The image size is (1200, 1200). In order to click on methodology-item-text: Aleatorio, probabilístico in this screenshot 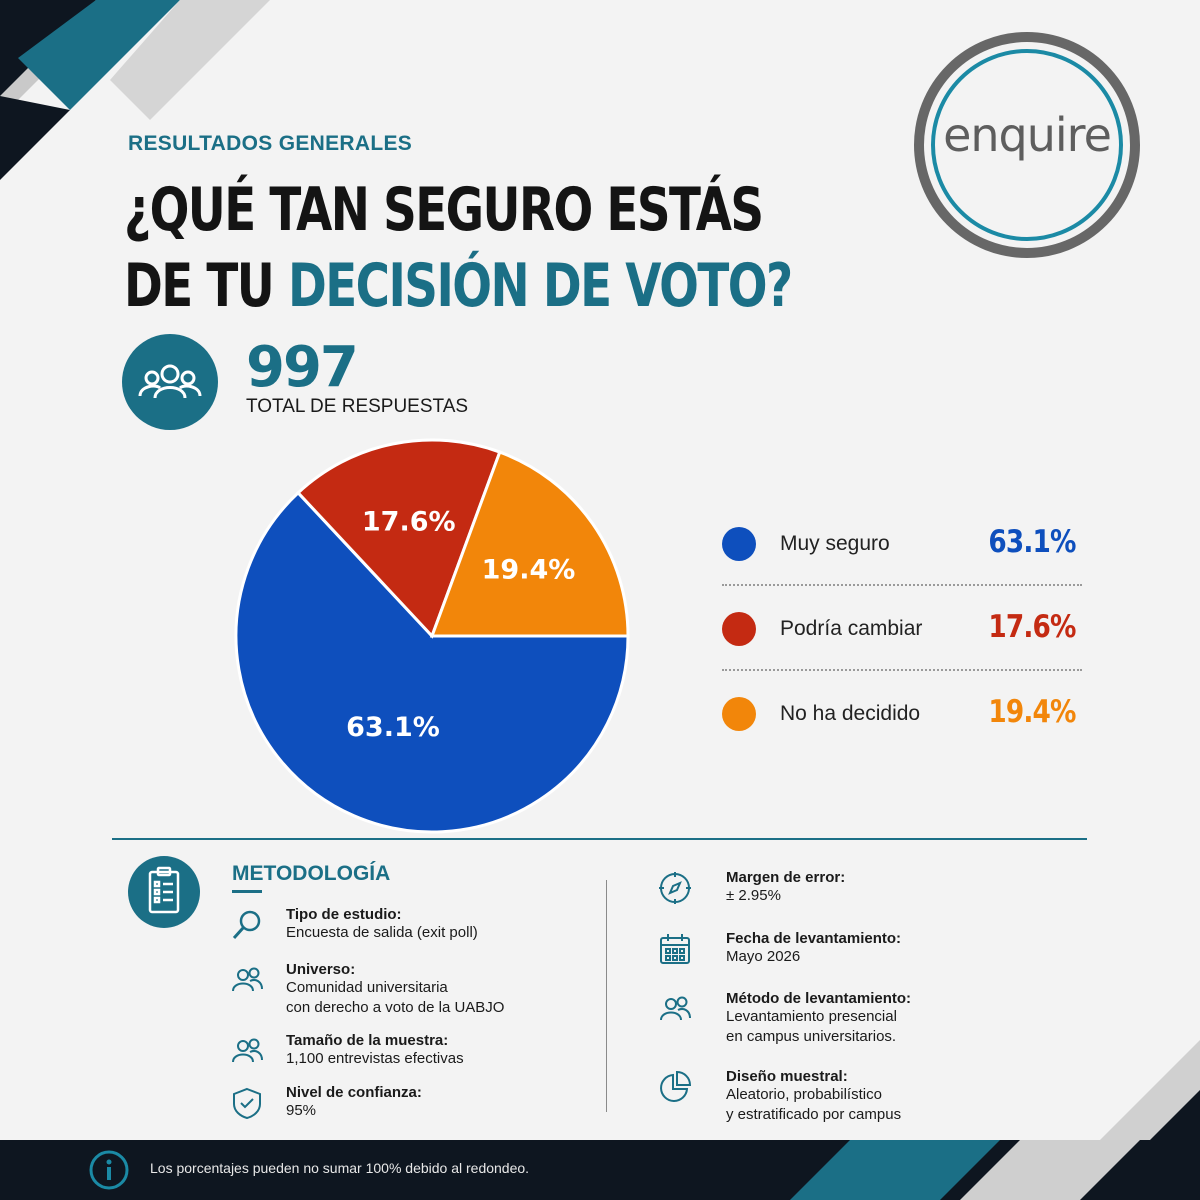, I will do `click(804, 1094)`.